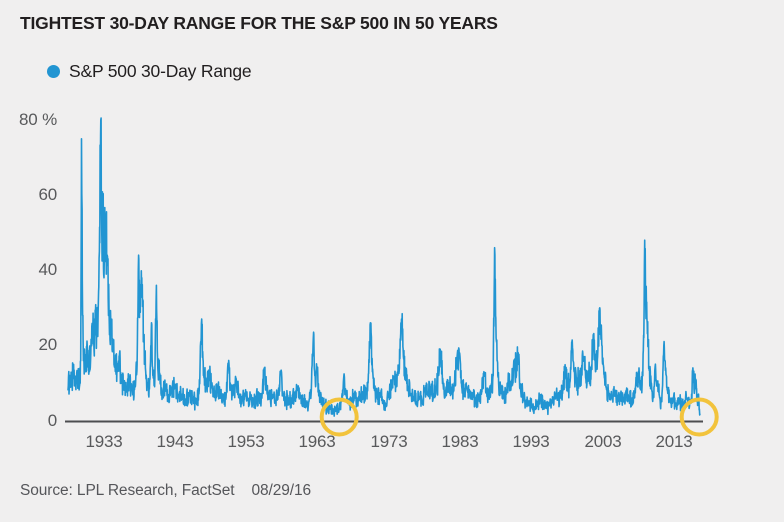 The image size is (784, 522). I want to click on x-tick-label: 2003, so click(603, 441).